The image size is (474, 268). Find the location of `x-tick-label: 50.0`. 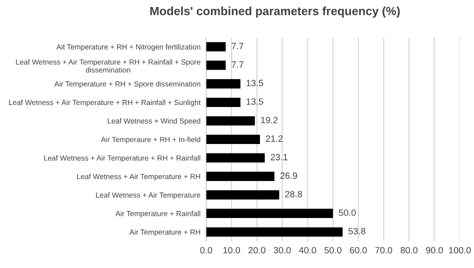

x-tick-label: 50.0 is located at coordinates (333, 250).